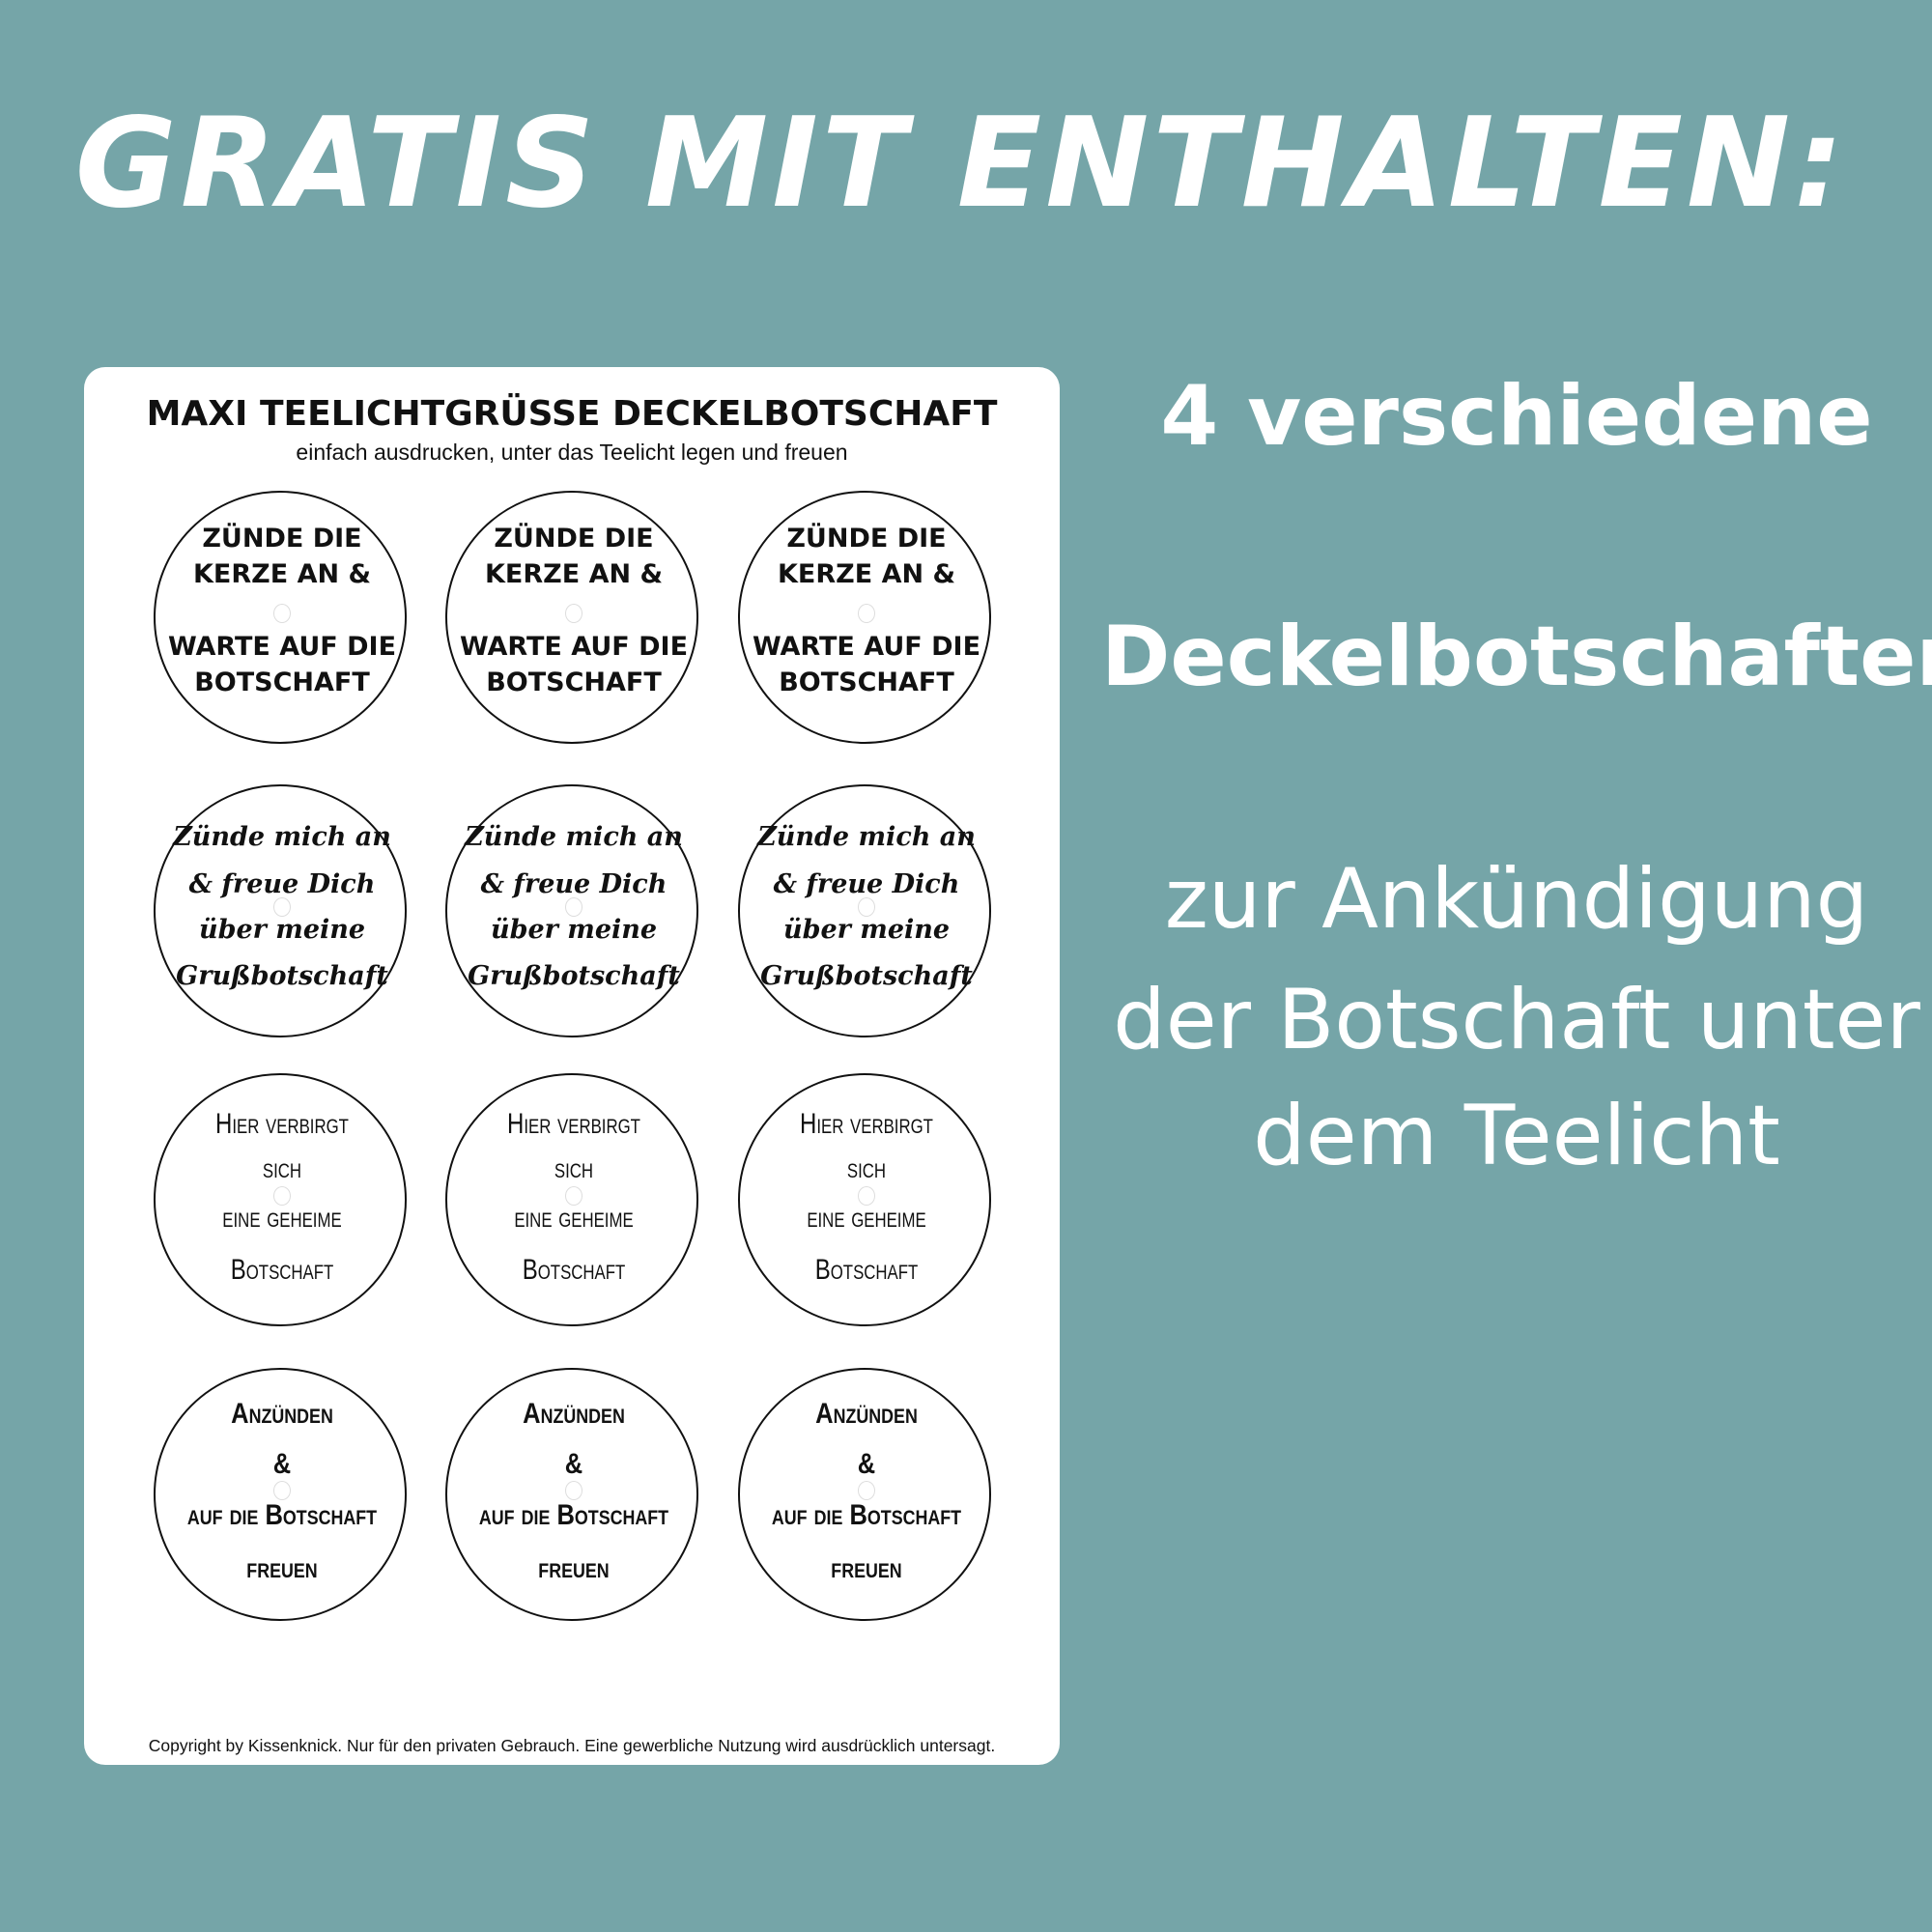  What do you see at coordinates (1516, 1020) in the screenshot?
I see `feature-line-4: der Botschaft unter` at bounding box center [1516, 1020].